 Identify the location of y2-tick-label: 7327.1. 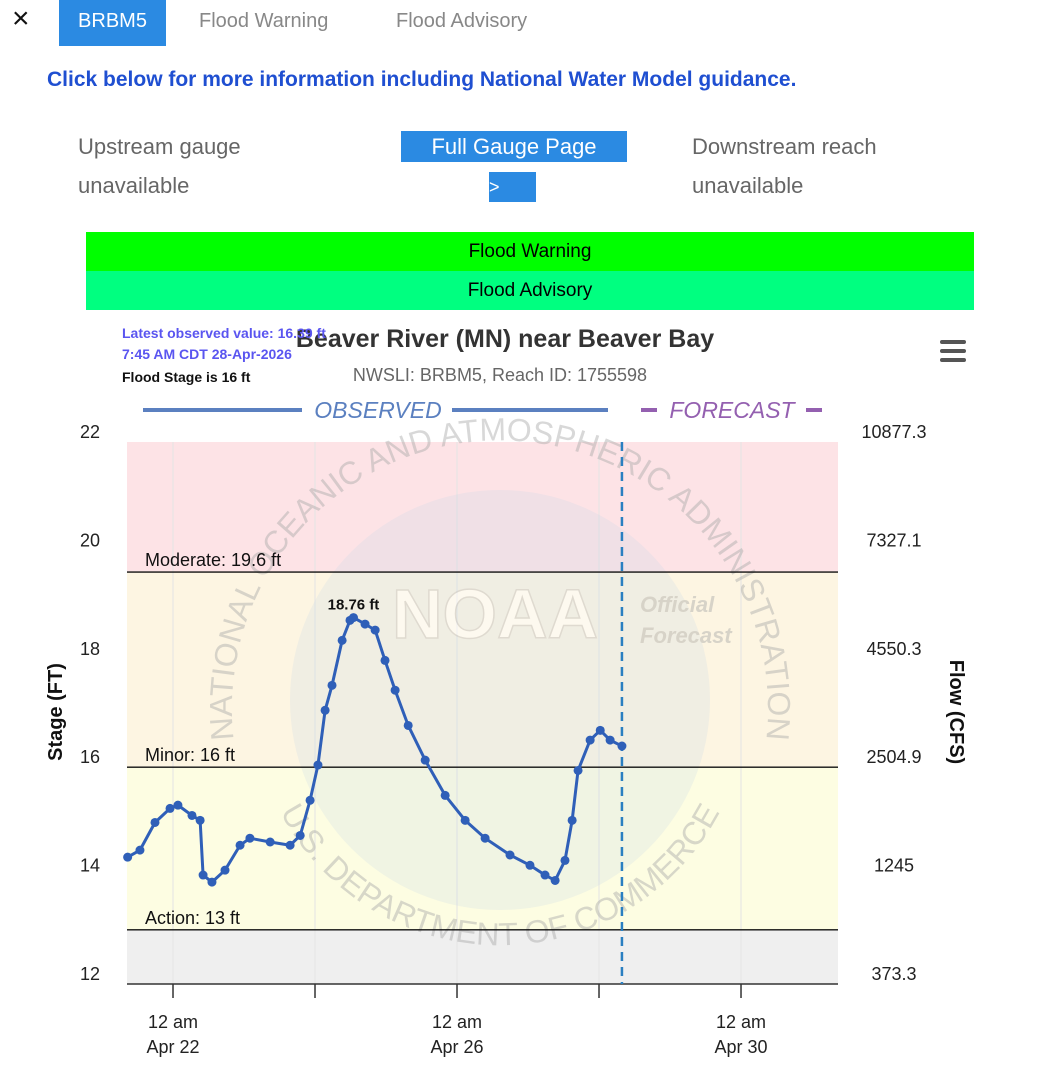
(893, 540).